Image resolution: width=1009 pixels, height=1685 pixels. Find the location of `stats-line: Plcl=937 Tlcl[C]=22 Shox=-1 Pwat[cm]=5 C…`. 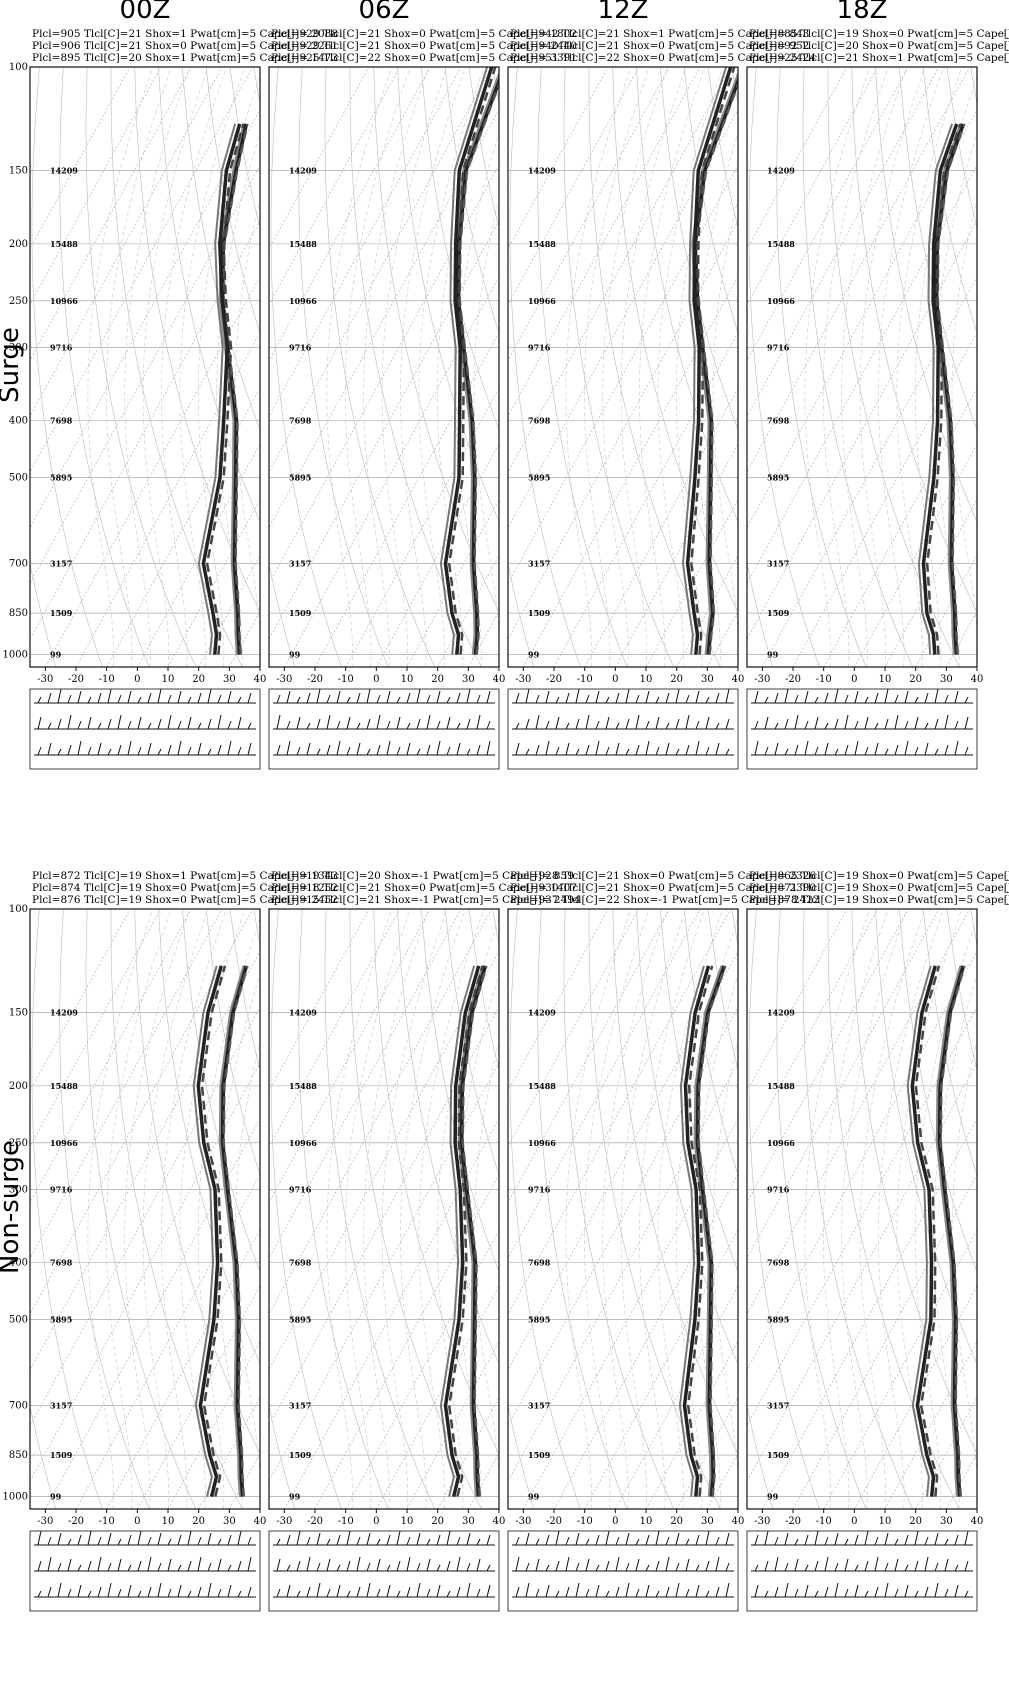

stats-line: Plcl=937 Tlcl[C]=22 Shox=-1 Pwat[cm]=5 C… is located at coordinates (665, 900).